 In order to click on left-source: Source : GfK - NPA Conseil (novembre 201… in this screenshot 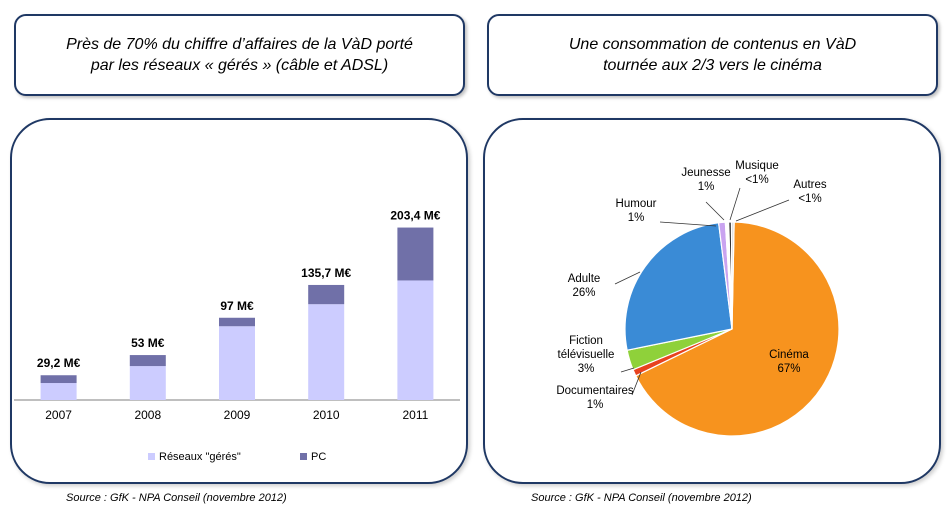, I will do `click(176, 498)`.